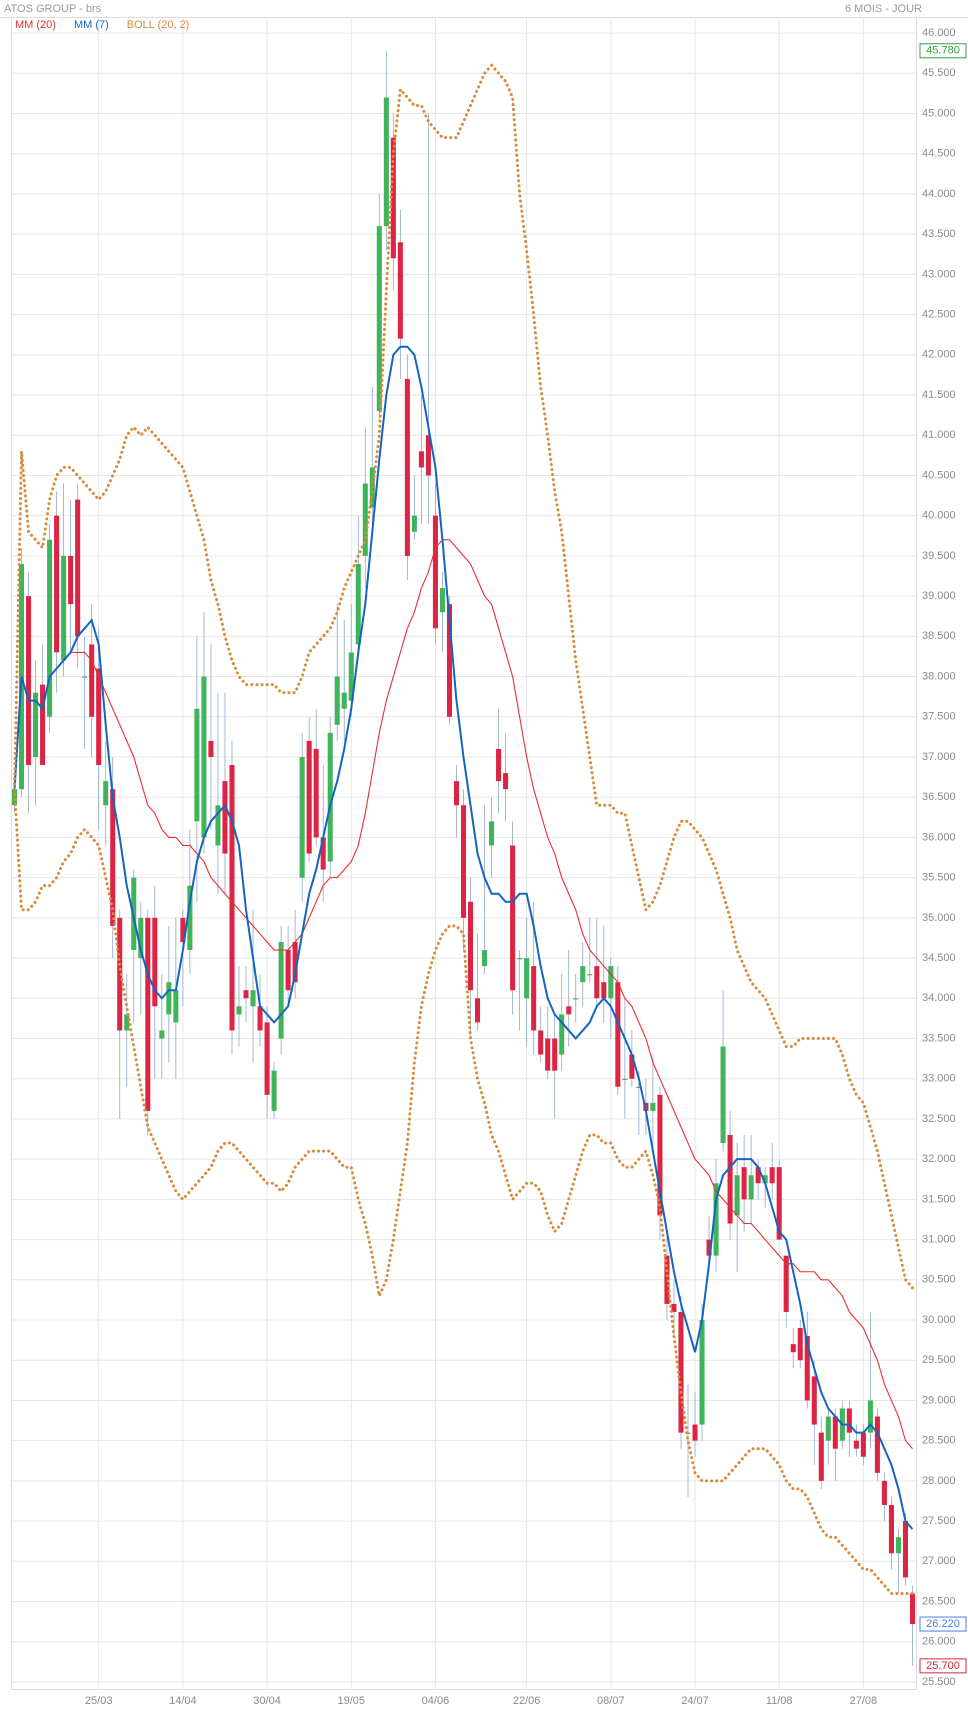 The height and width of the screenshot is (1712, 968). I want to click on x-tick-label: 08/07, so click(611, 1701).